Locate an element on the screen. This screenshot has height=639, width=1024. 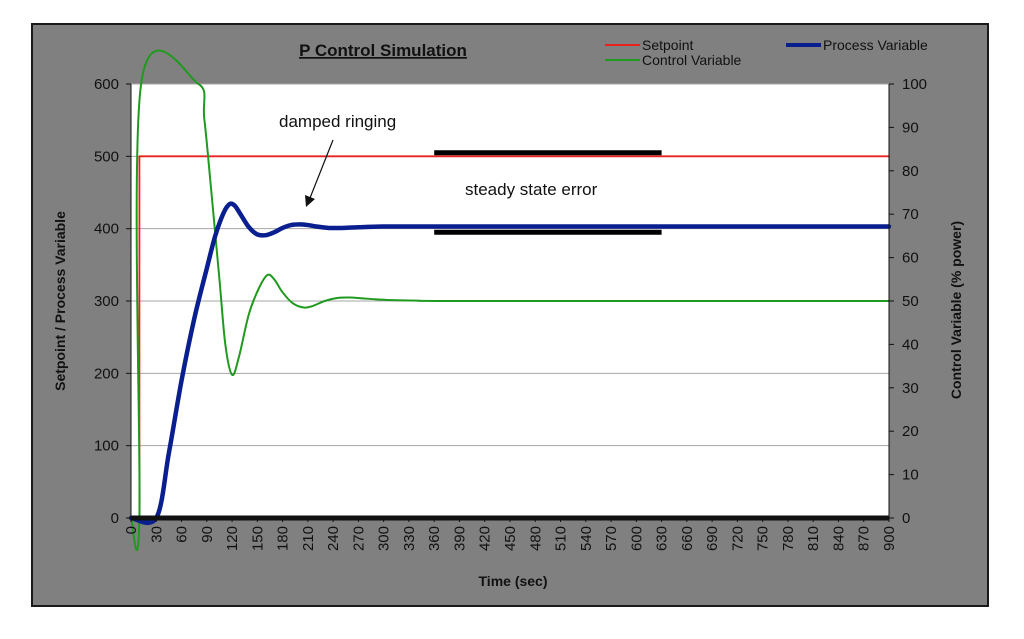
x-tick-label-870: 870 is located at coordinates (864, 538).